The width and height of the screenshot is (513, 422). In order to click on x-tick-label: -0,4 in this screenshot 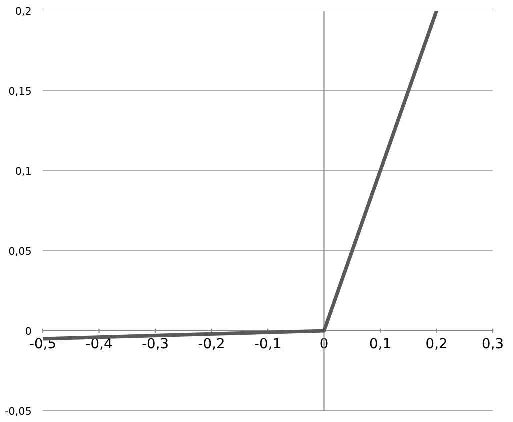, I will do `click(99, 344)`.